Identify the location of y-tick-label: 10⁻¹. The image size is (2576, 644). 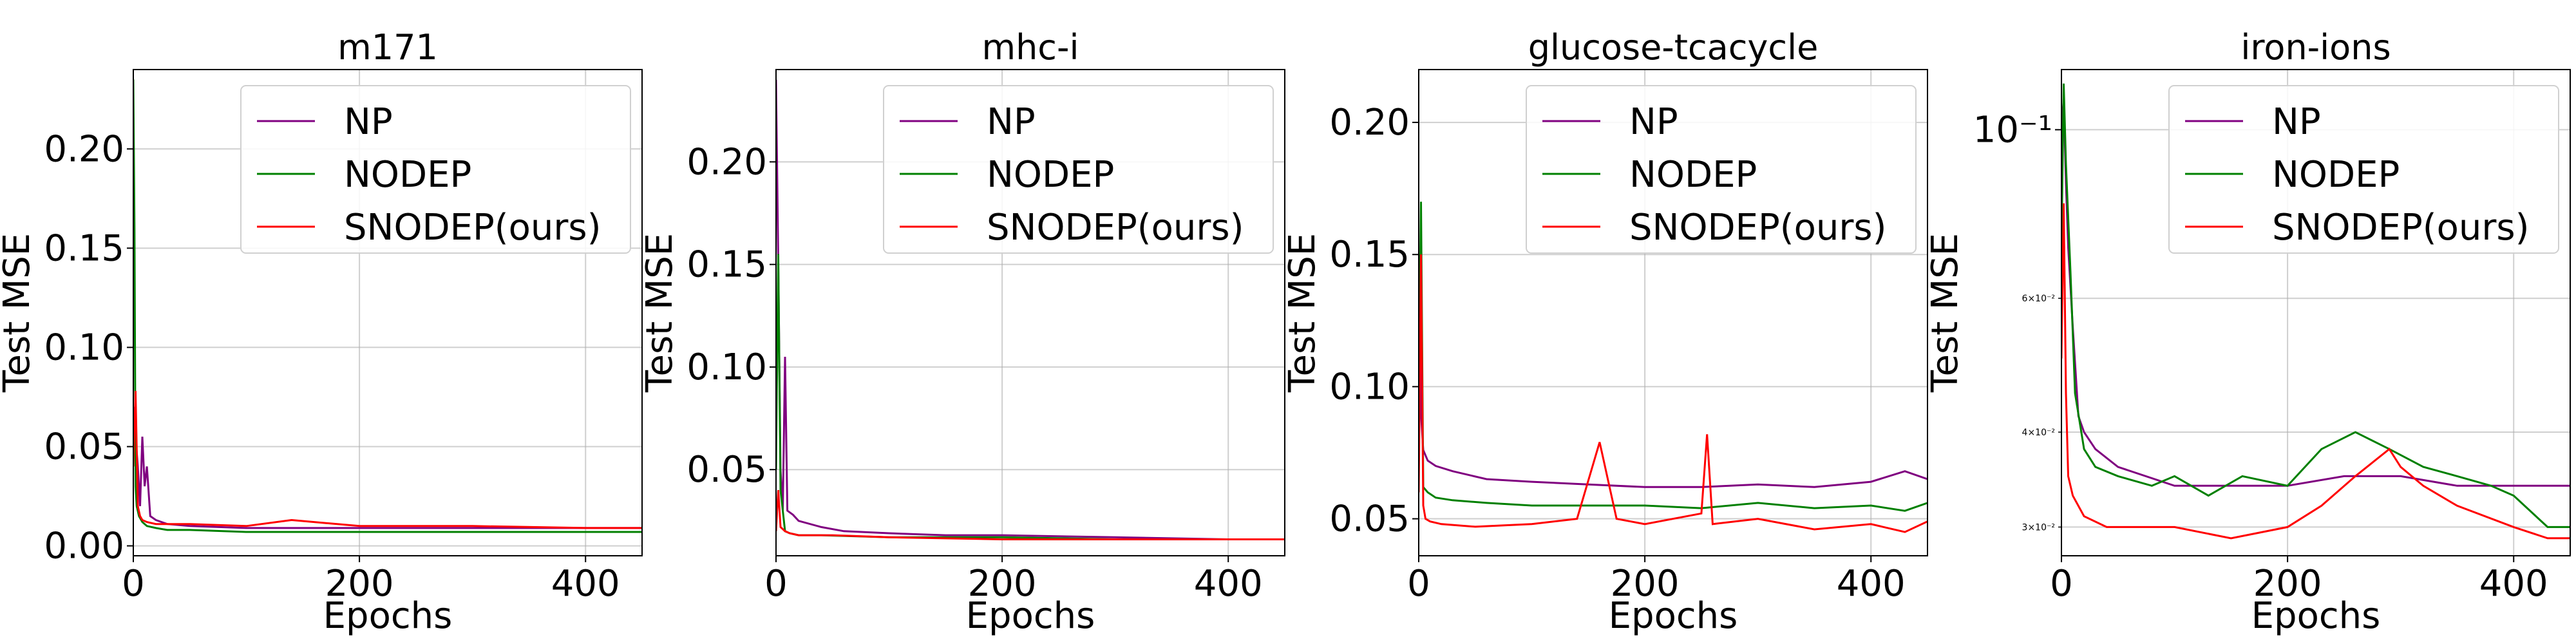
(2012, 130).